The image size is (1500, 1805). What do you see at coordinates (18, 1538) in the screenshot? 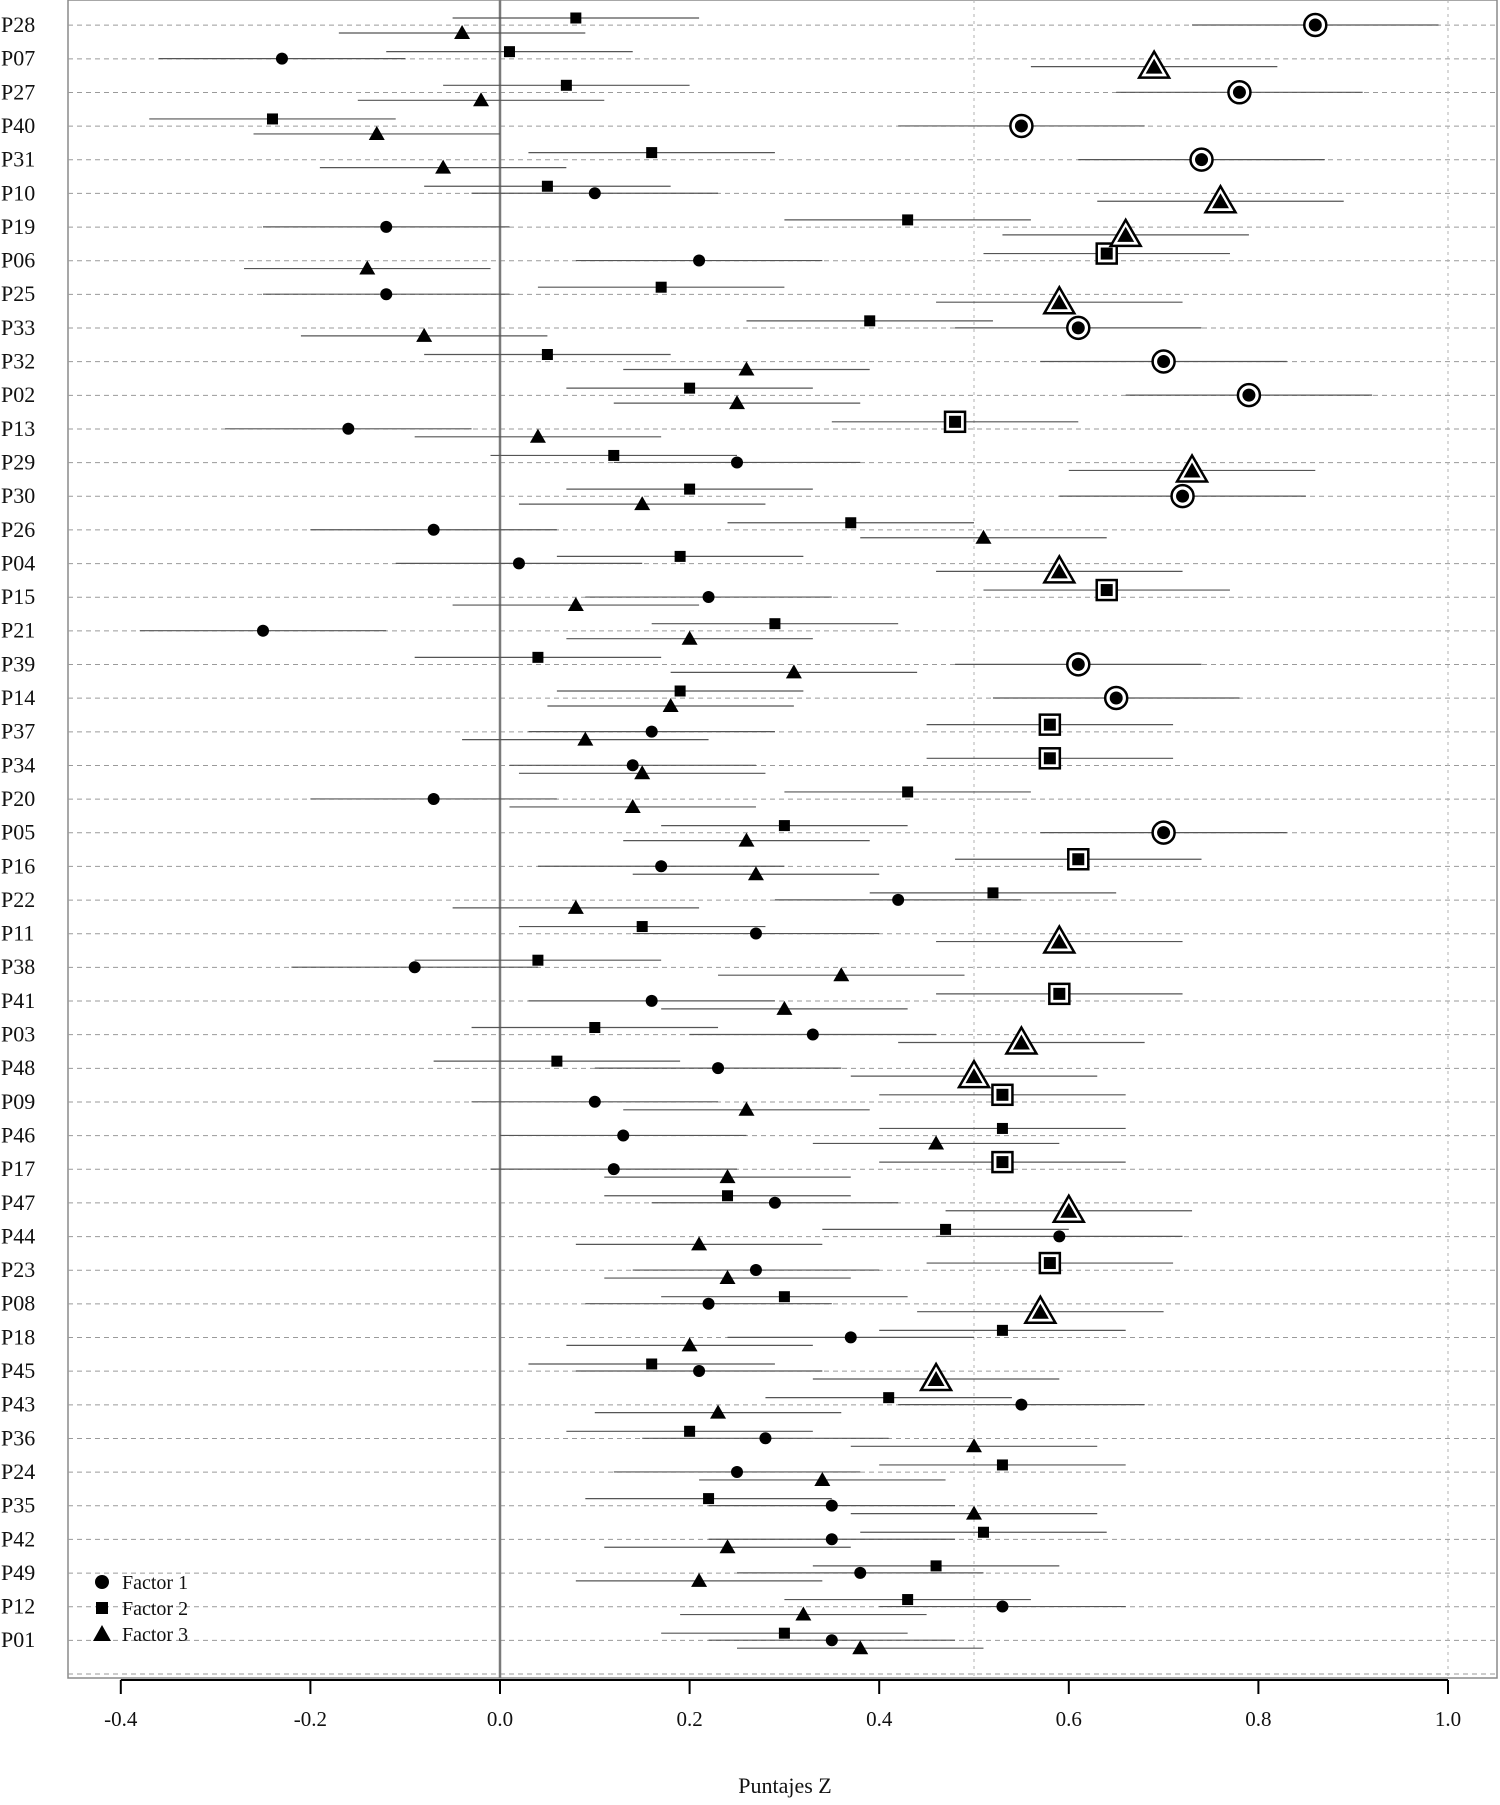
I see `participant-label: P42` at bounding box center [18, 1538].